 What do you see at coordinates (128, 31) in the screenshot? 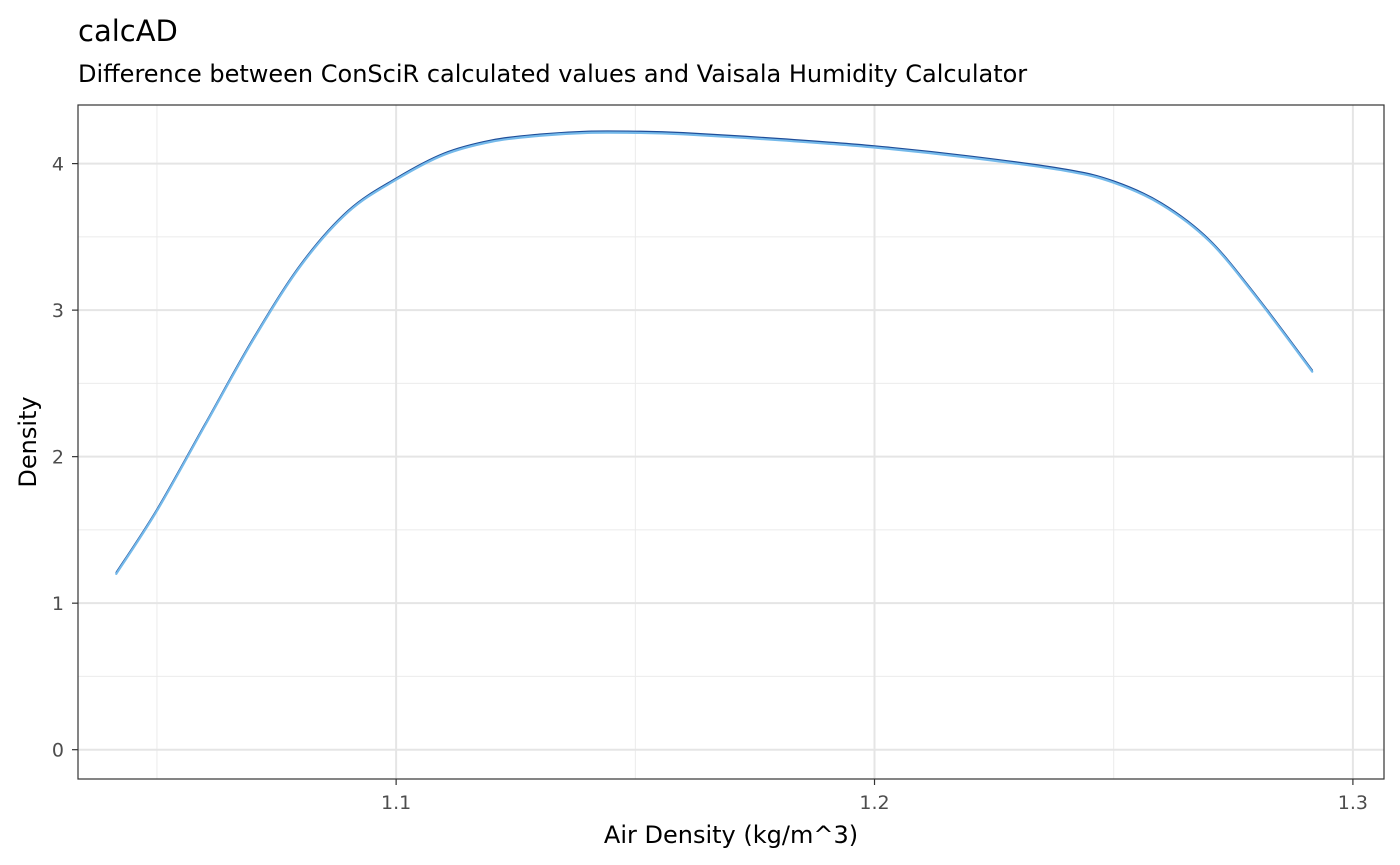
I see `chart-title: calcAD` at bounding box center [128, 31].